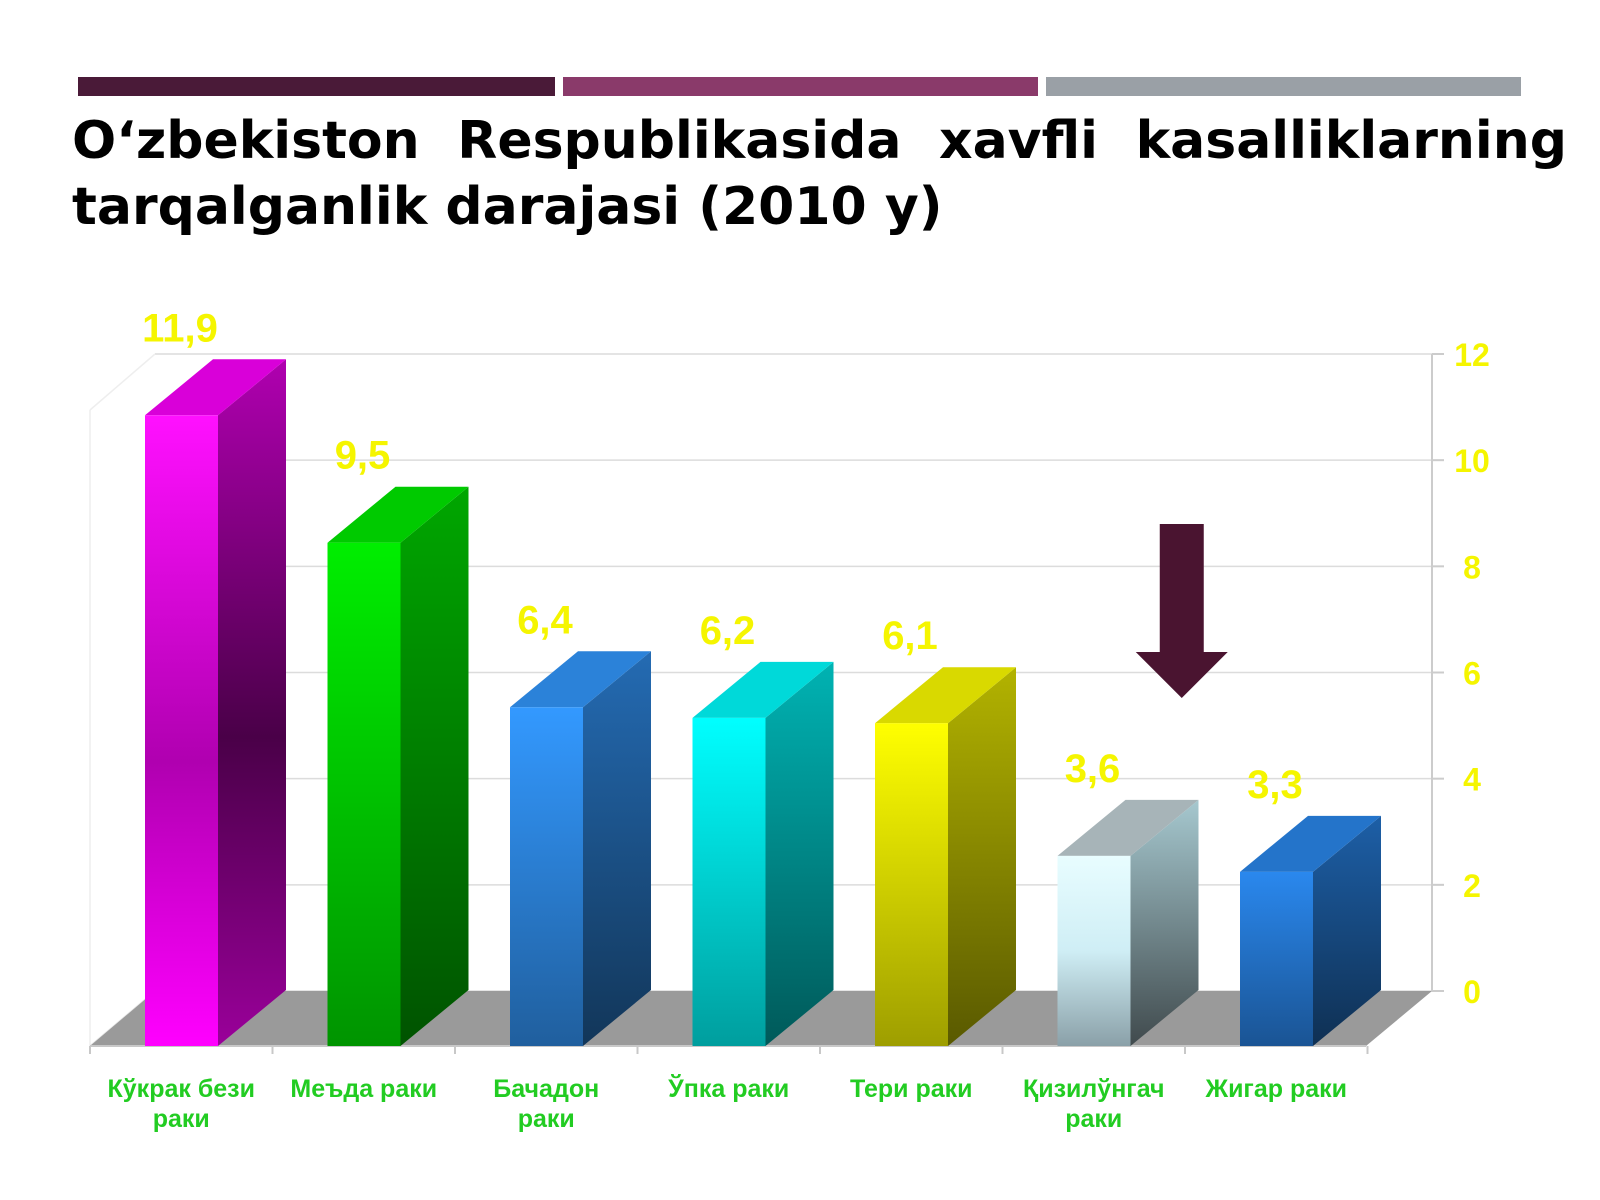 The width and height of the screenshot is (1600, 1200). I want to click on y-axis: 0 2 4 6 8 10 12, so click(1460, 673).